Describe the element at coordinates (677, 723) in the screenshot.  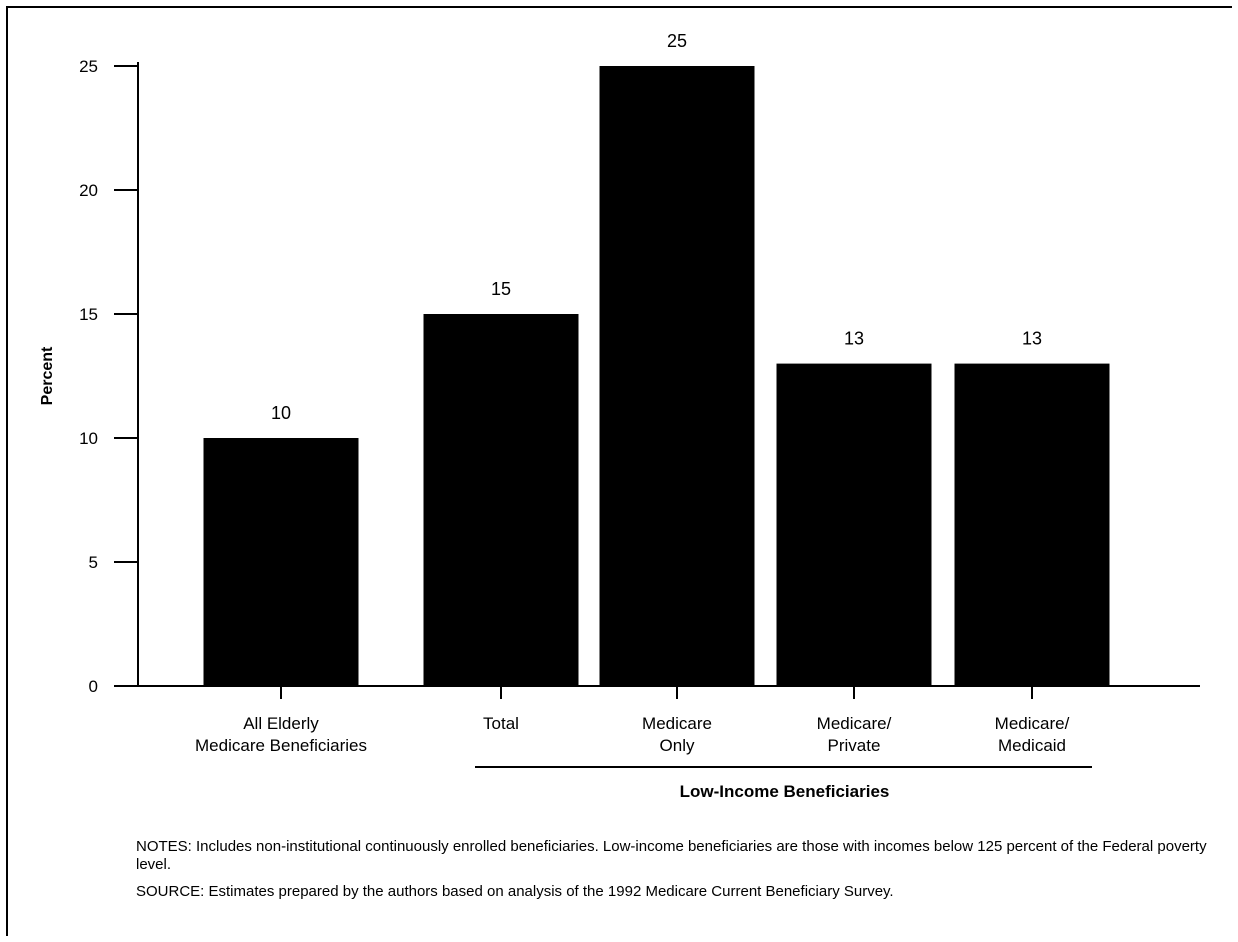
I see `x-category-label: Medicare` at that location.